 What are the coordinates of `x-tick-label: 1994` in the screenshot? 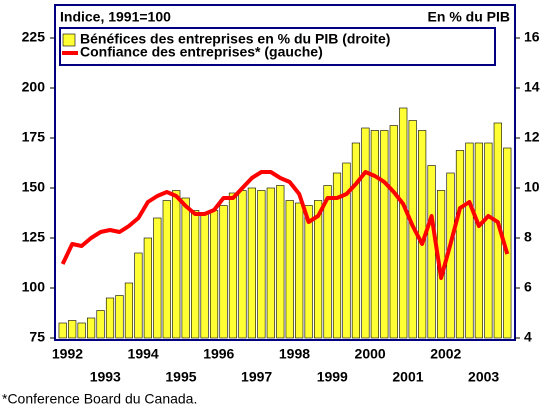 It's located at (143, 354).